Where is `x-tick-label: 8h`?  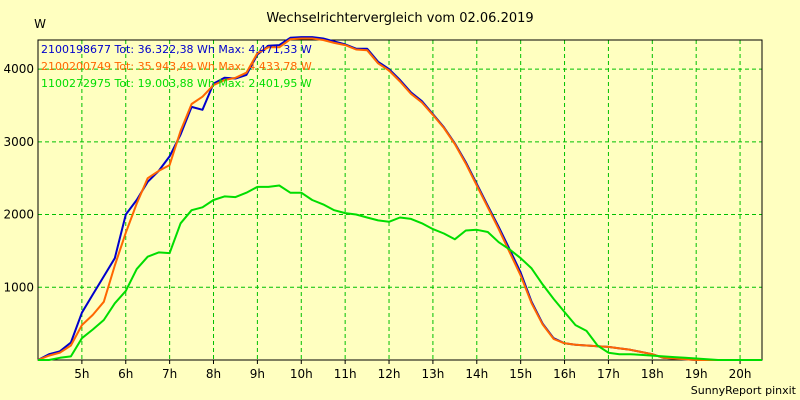 x-tick-label: 8h is located at coordinates (213, 374).